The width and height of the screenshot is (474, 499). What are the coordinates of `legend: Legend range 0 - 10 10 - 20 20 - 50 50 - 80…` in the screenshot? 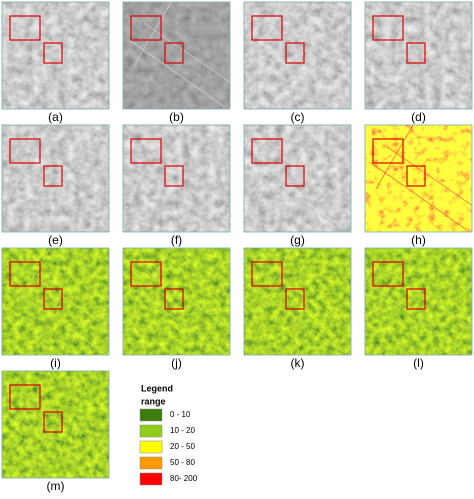 It's located at (168, 434).